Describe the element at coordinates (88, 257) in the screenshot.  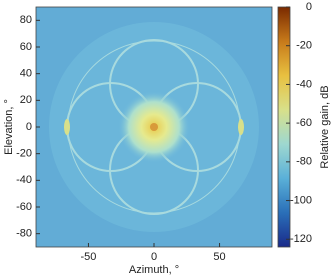
I see `x-tick-label: -50` at that location.